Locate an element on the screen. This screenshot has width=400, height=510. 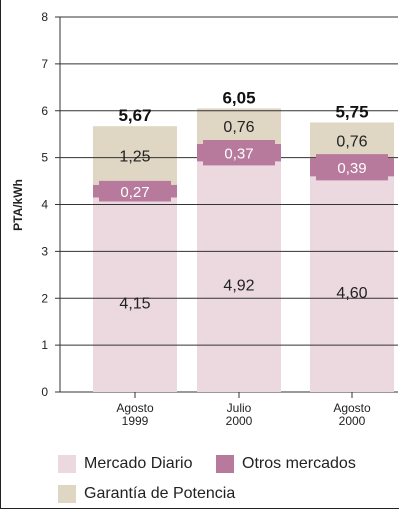
data-label-mercado-diario: 4,60 is located at coordinates (351, 293).